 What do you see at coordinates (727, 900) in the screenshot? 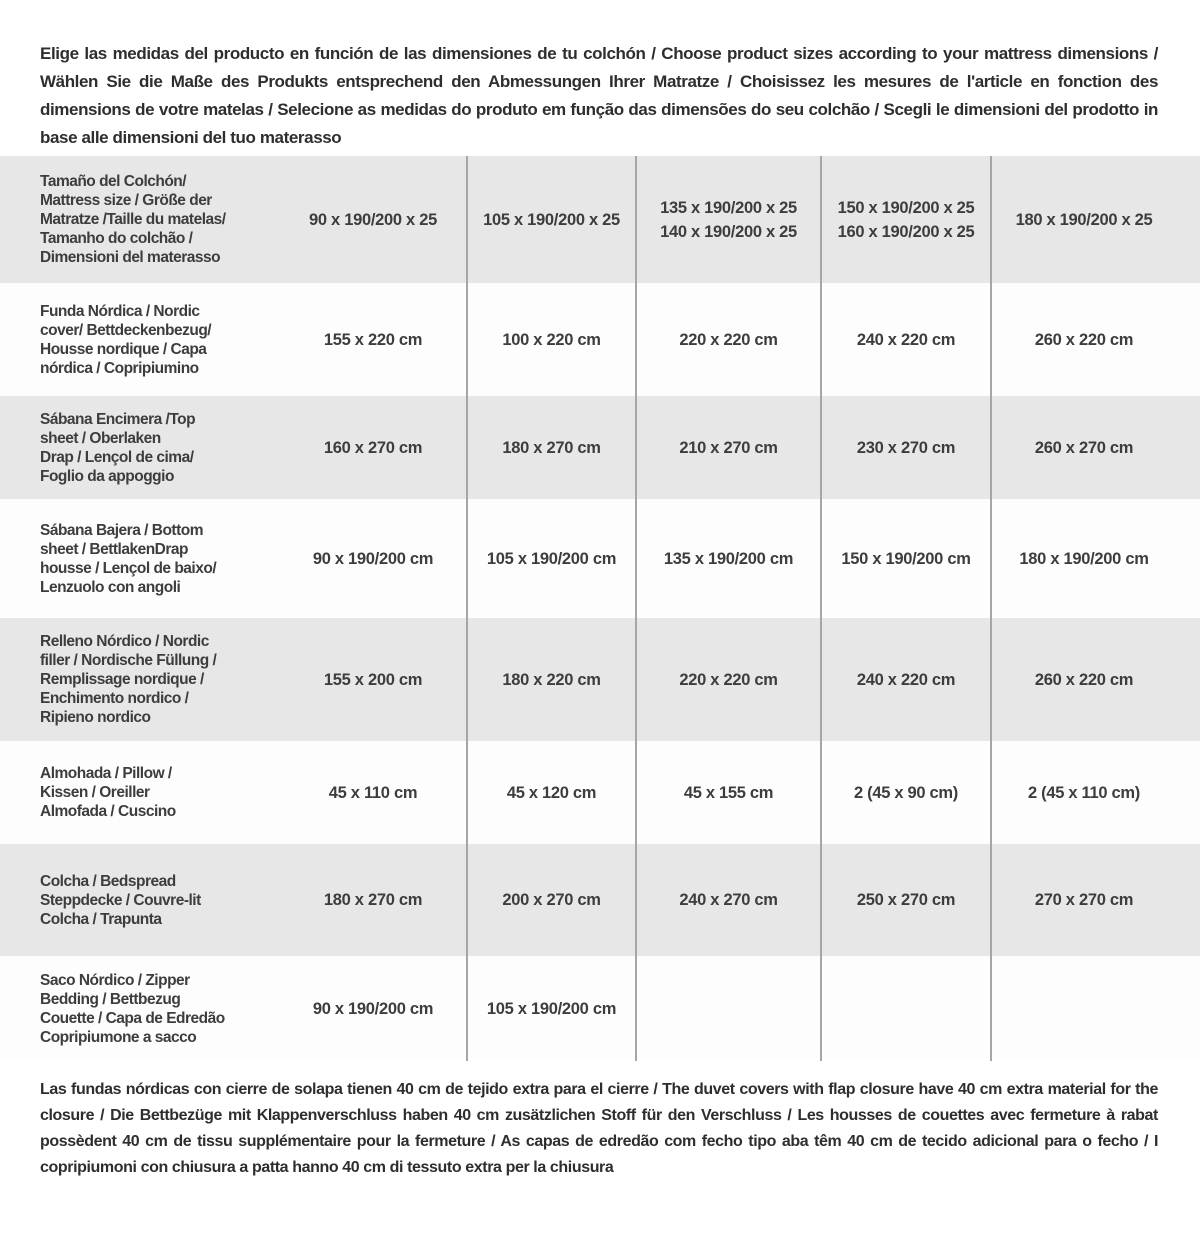
I see `size-cell: 240 x 270 cm` at bounding box center [727, 900].